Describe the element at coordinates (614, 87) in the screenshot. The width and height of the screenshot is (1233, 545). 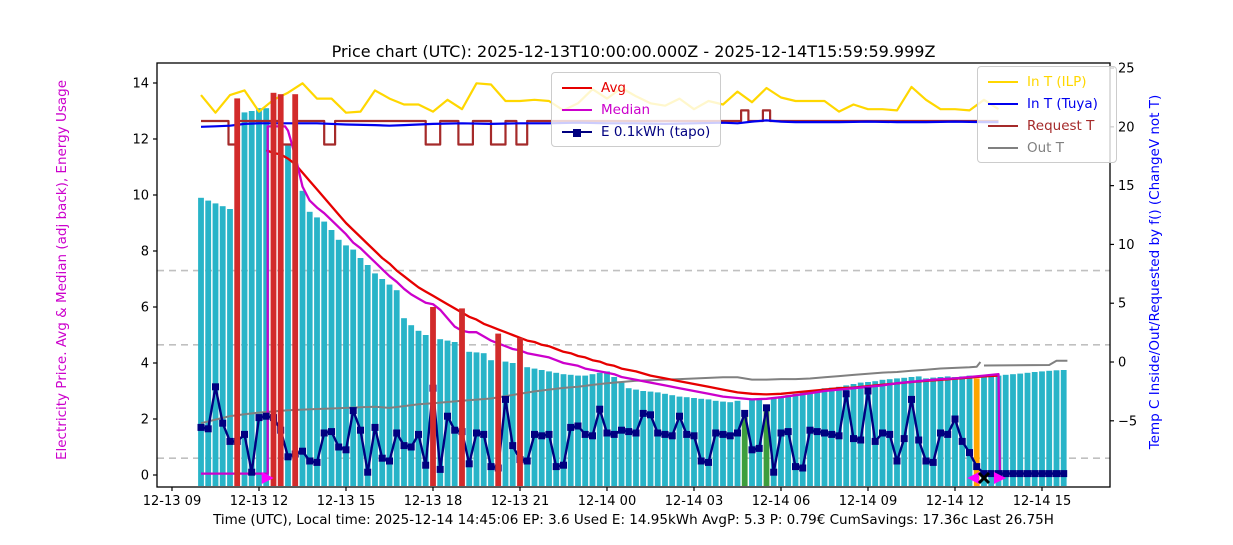
I see `legend-label: Avg` at that location.